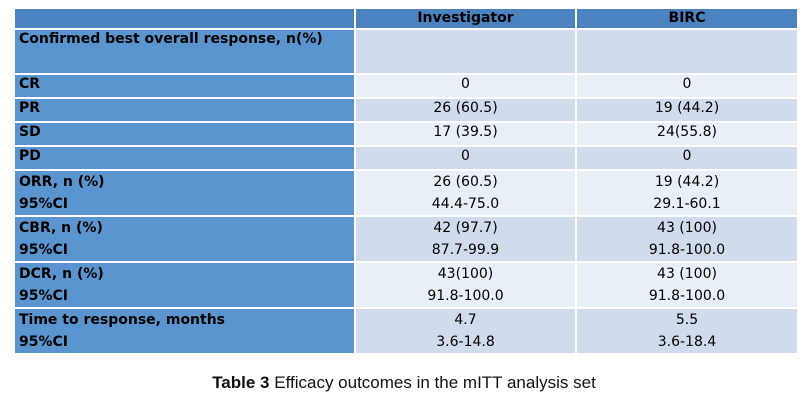 Image resolution: width=808 pixels, height=408 pixels. I want to click on birc-value: 19 (44.2), so click(688, 111).